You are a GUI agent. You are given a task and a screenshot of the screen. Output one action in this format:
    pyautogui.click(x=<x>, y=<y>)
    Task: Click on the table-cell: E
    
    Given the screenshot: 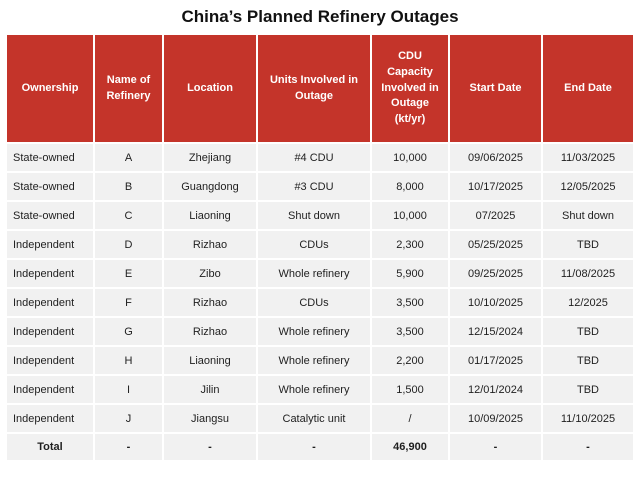 What is the action you would take?
    pyautogui.click(x=128, y=273)
    